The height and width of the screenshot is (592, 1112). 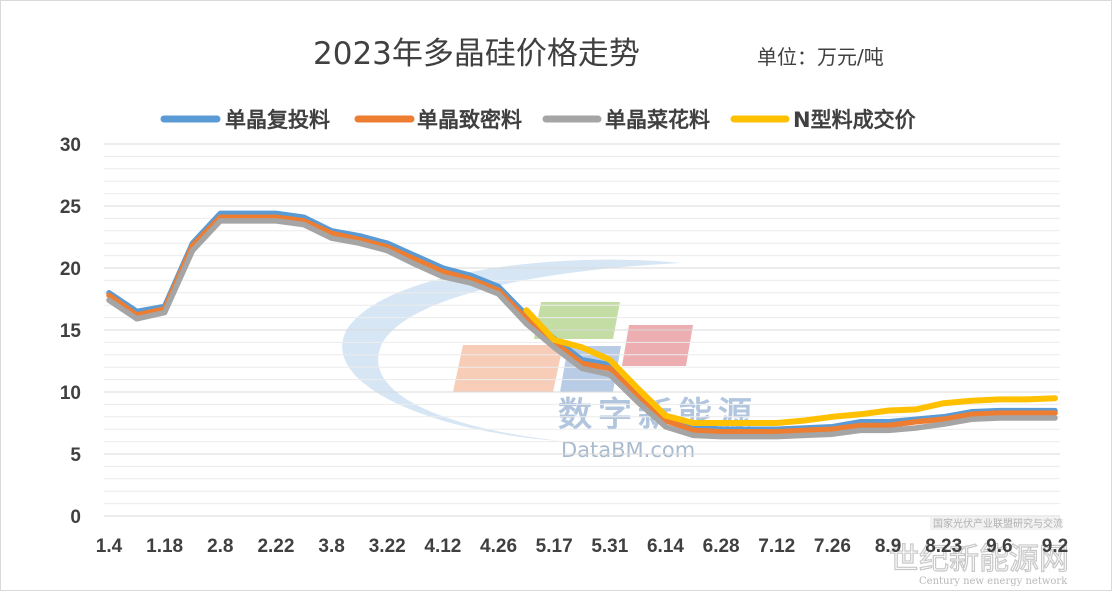 What do you see at coordinates (476, 54) in the screenshot?
I see `chart-title: 2023年多晶硅价格走势` at bounding box center [476, 54].